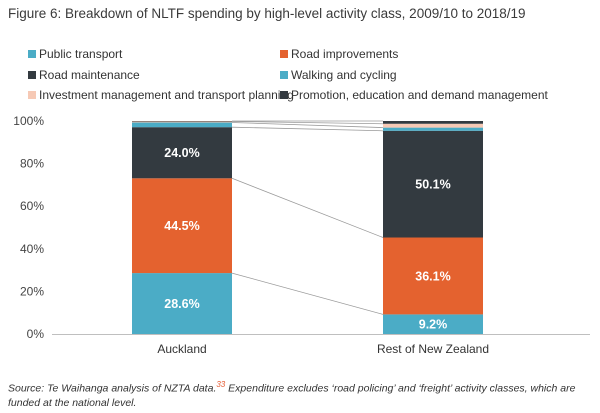 The image size is (600, 413). I want to click on legend-item-walking-and-cycling: Walking and cycling, so click(338, 75).